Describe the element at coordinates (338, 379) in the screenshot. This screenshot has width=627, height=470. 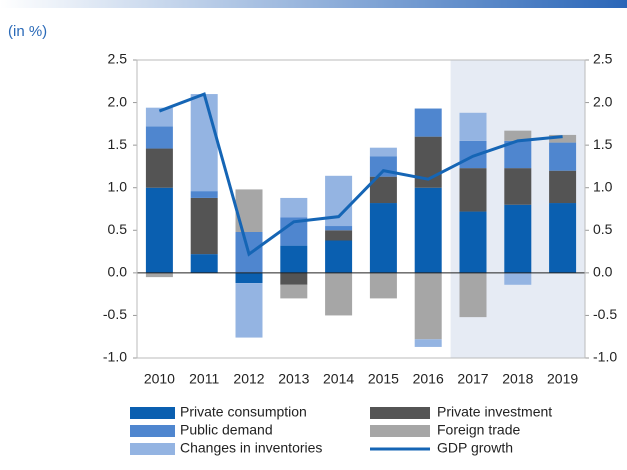
I see `x-tick-label: 2014` at that location.